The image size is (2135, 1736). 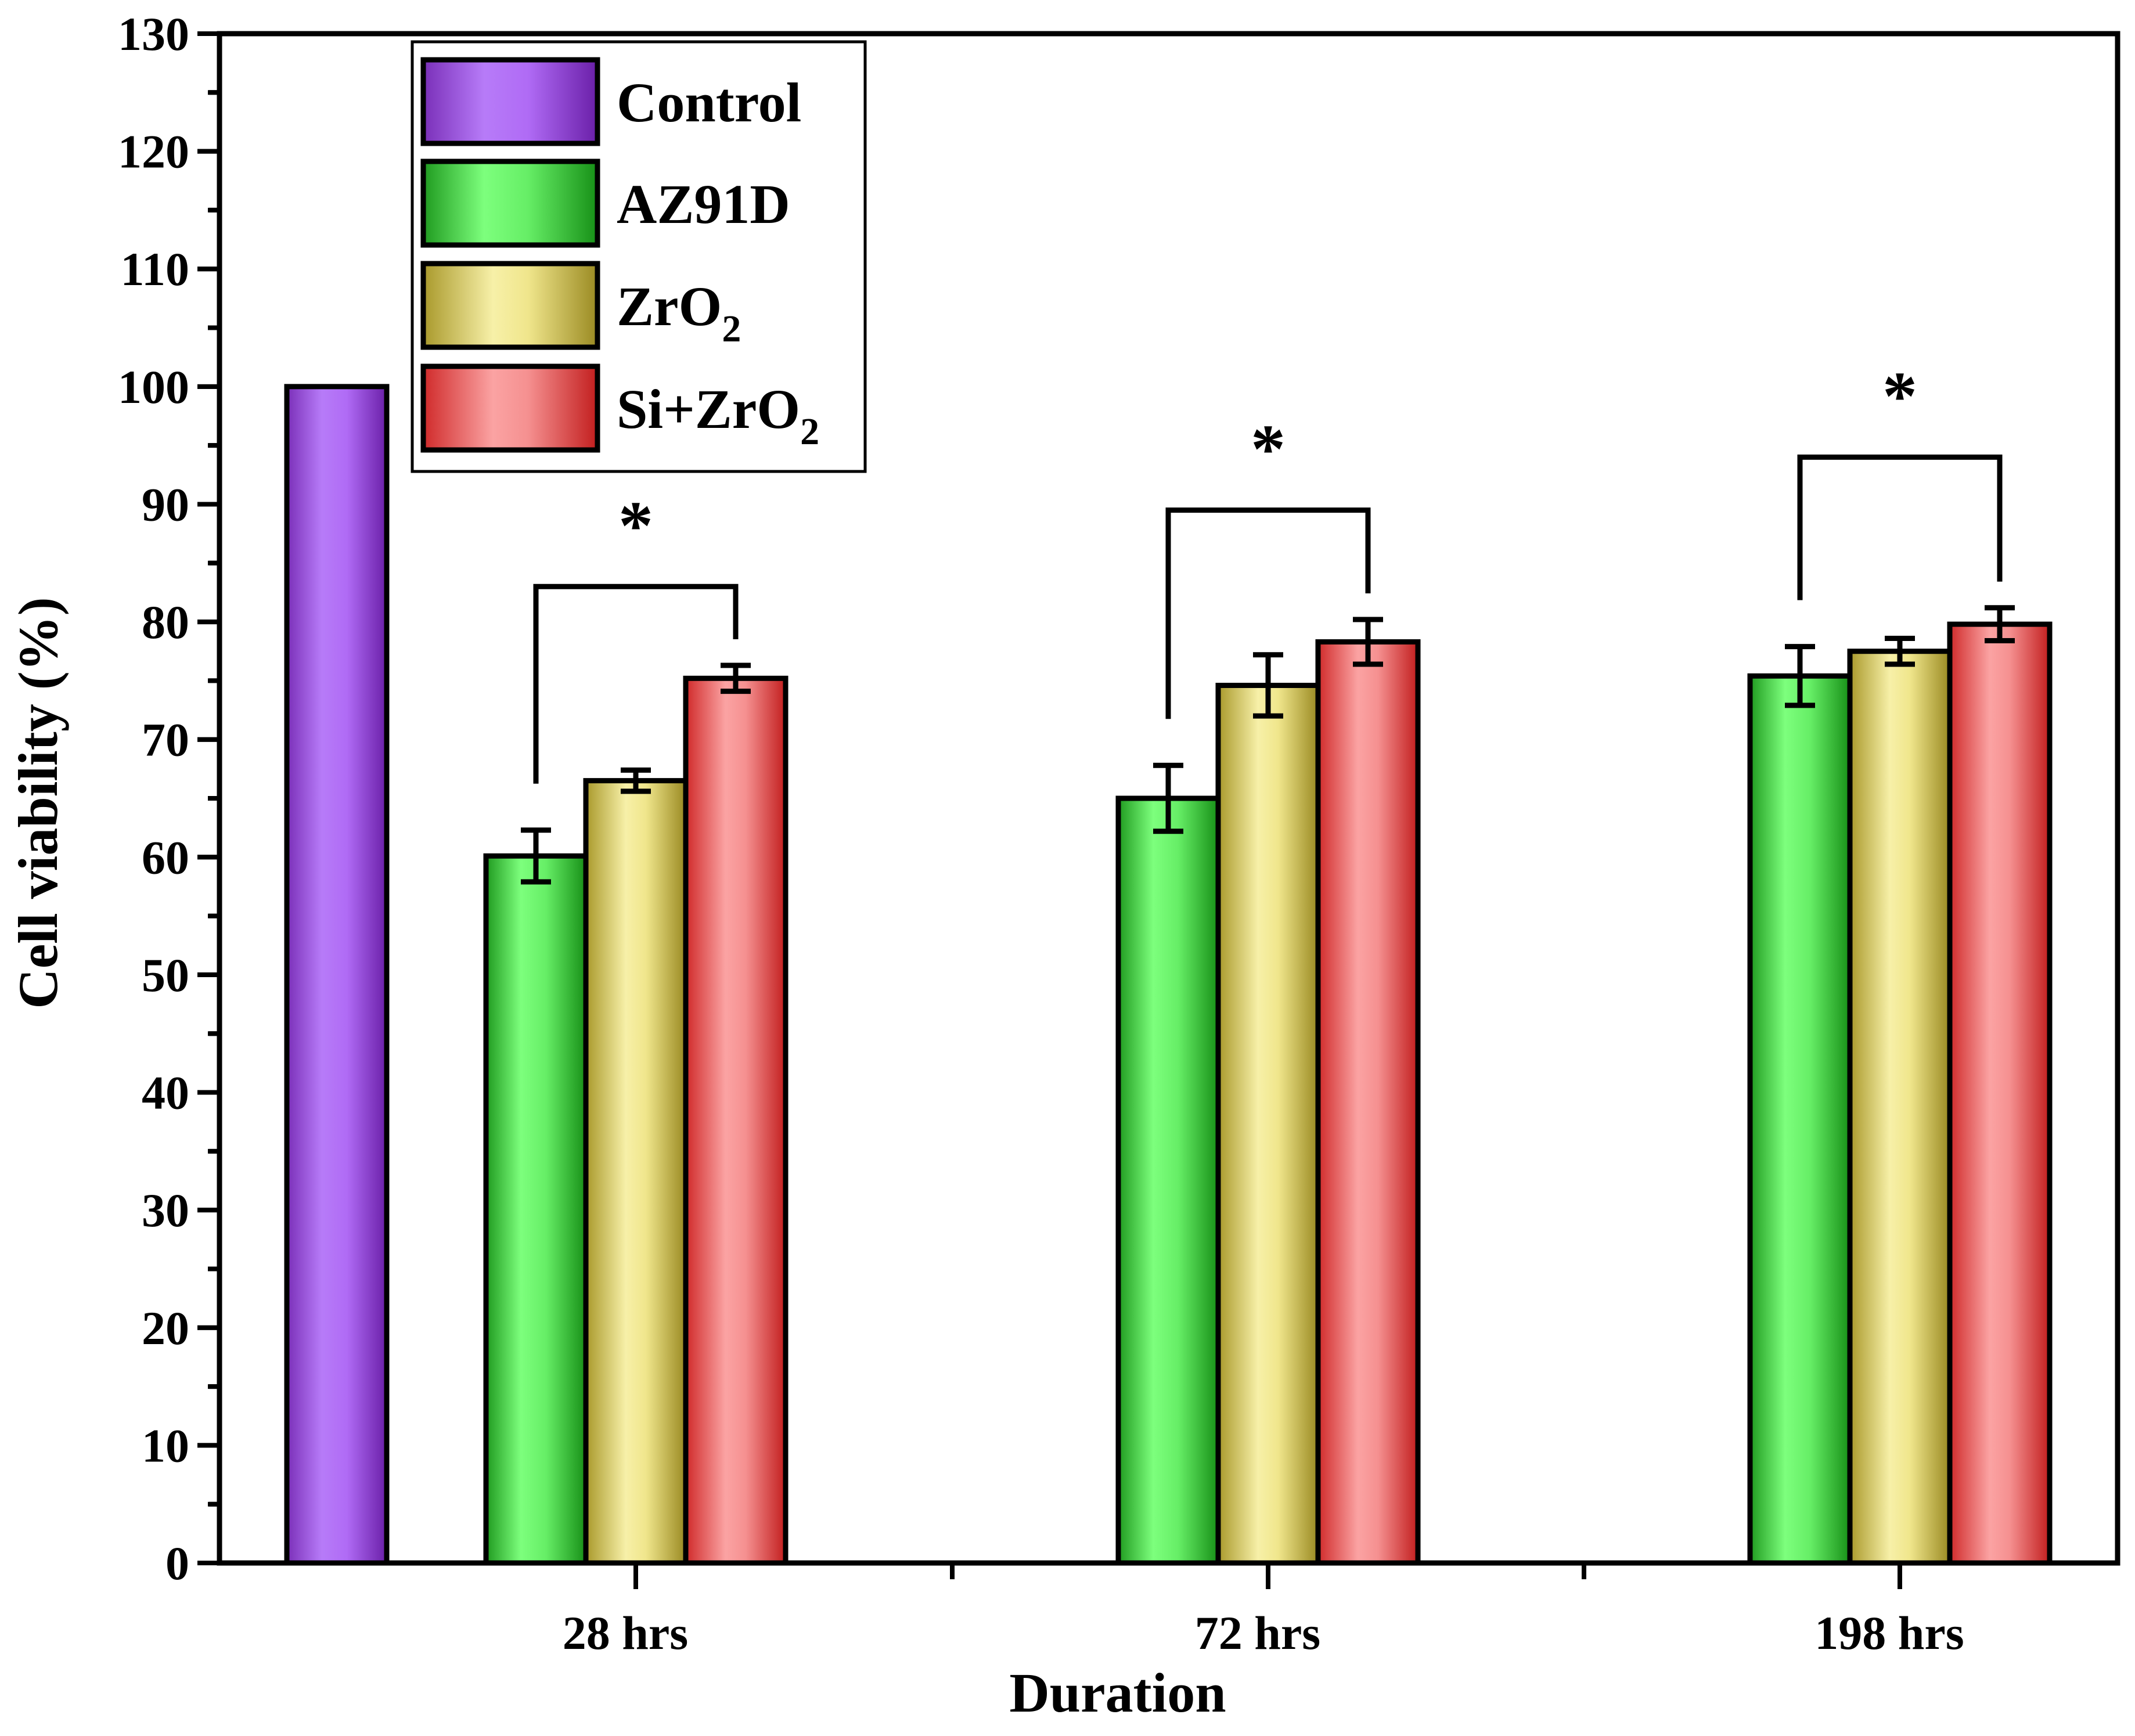 I want to click on y-tick-label: 100, so click(x=153, y=387).